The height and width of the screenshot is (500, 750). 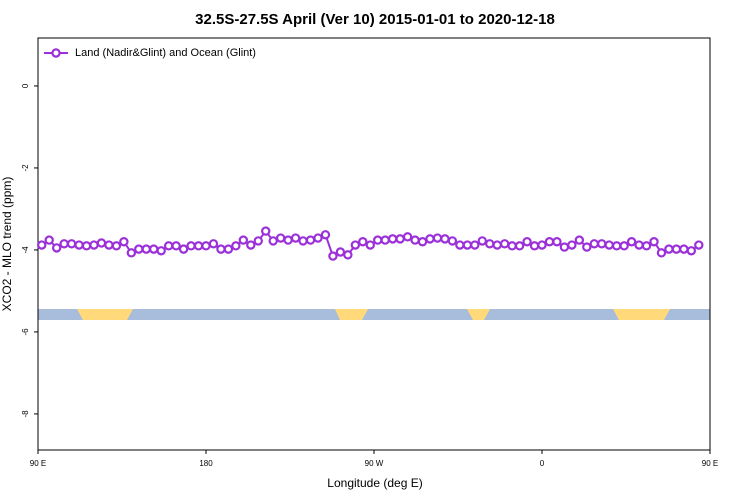 What do you see at coordinates (25, 332) in the screenshot?
I see `y-tick-label: -6` at bounding box center [25, 332].